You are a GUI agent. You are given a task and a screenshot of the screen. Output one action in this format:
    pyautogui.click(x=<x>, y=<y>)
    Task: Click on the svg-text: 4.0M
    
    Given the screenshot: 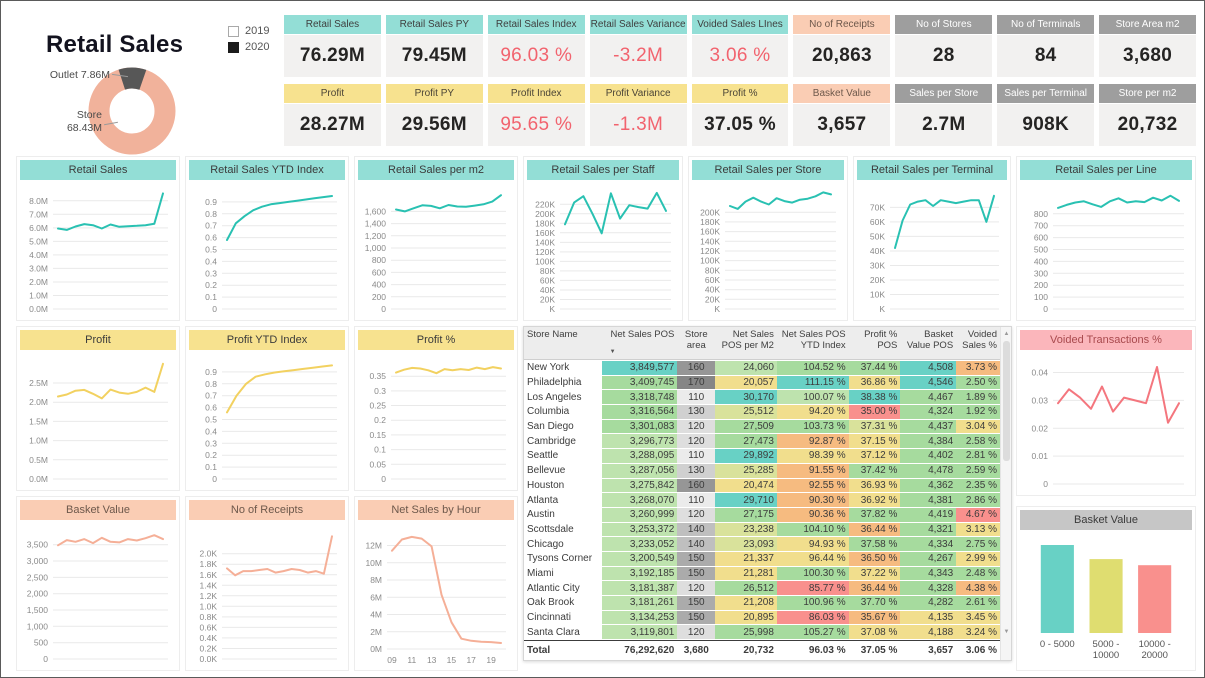 What is the action you would take?
    pyautogui.click(x=38, y=255)
    